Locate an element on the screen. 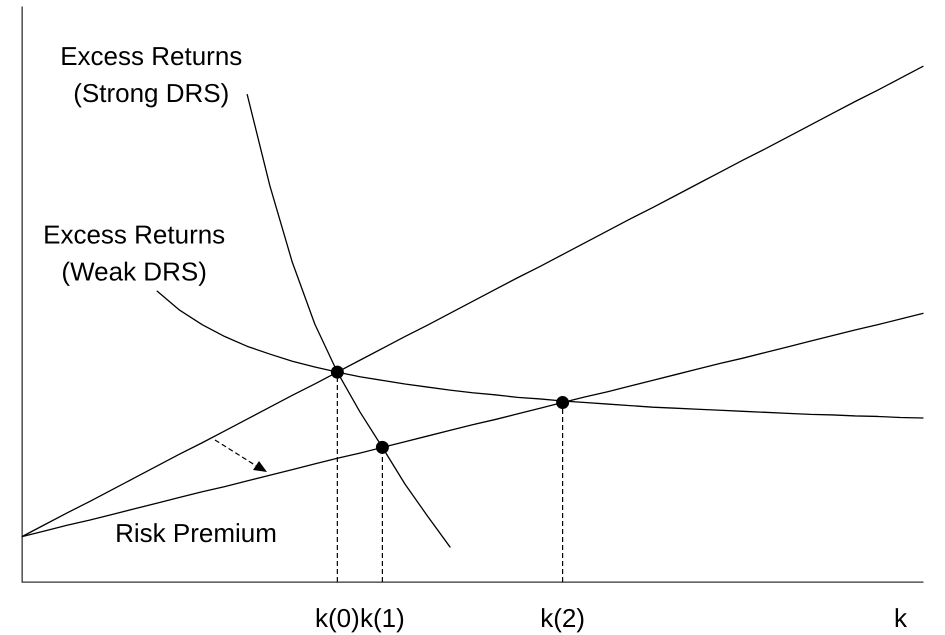  series-label: Excess Returns (Strong DRS) is located at coordinates (151, 74).